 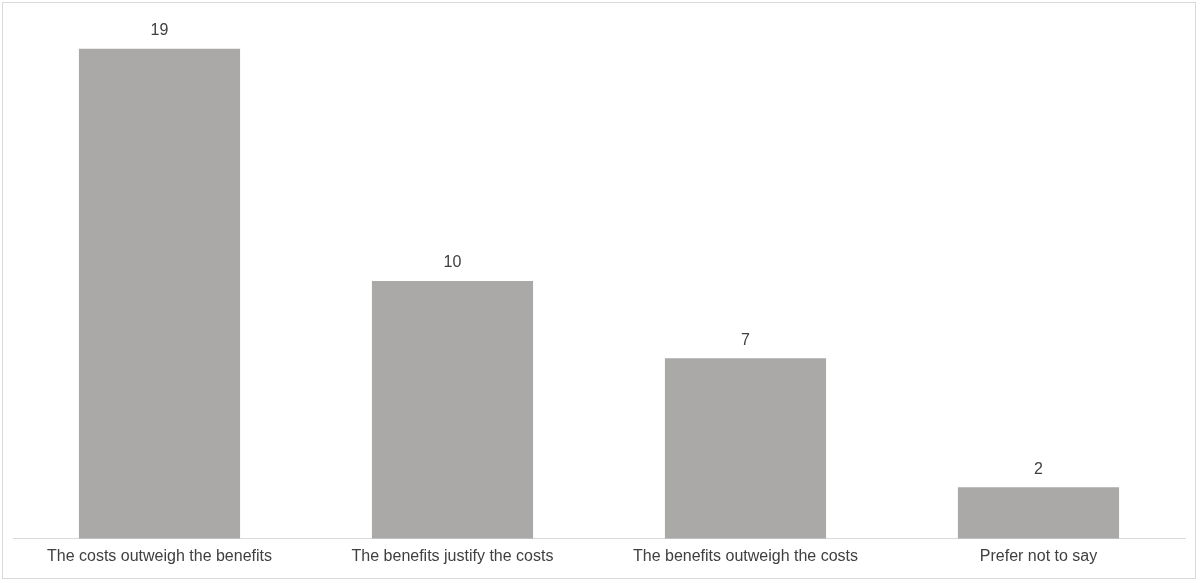 What do you see at coordinates (746, 339) in the screenshot?
I see `data-label: 7` at bounding box center [746, 339].